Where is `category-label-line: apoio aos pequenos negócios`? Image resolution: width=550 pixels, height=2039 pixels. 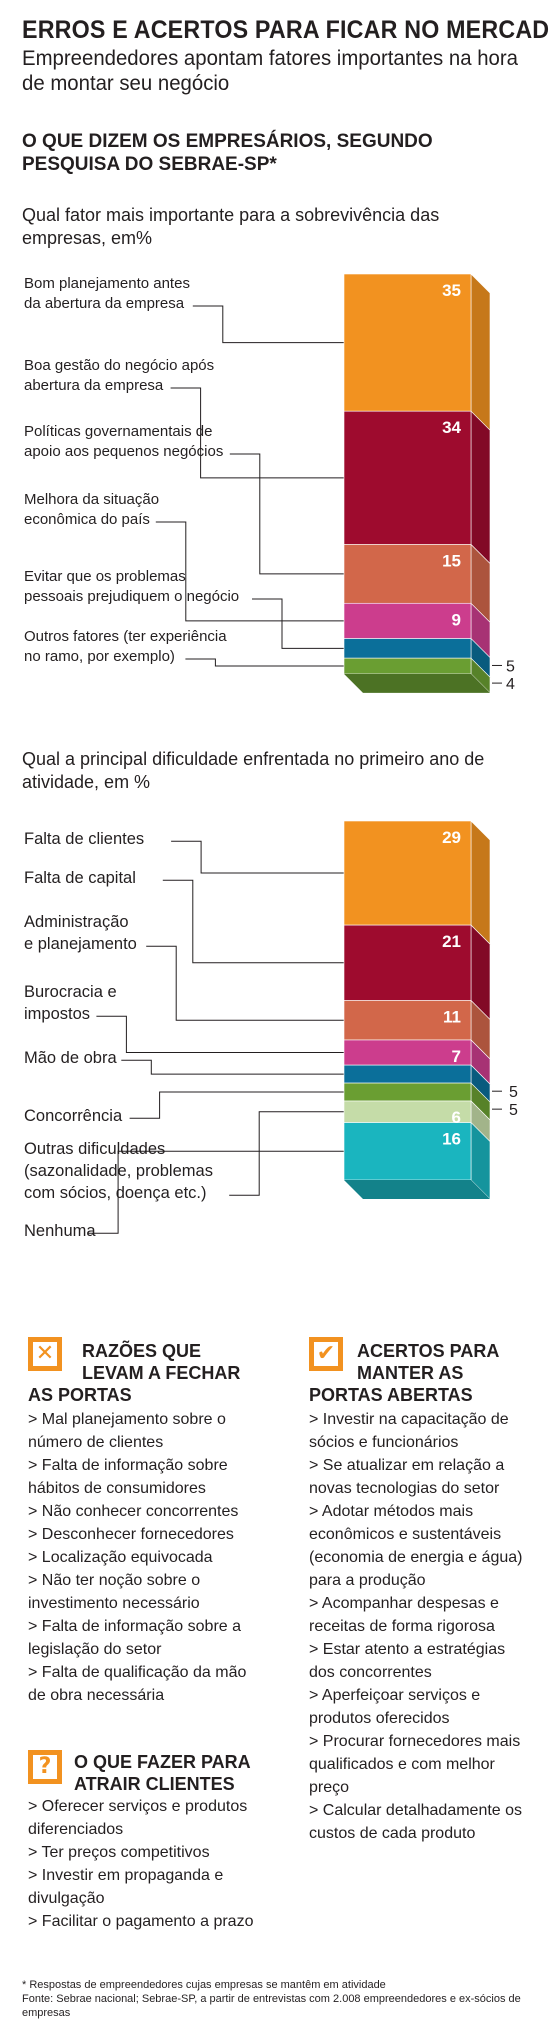
category-label-line: apoio aos pequenos negócios is located at coordinates (124, 451).